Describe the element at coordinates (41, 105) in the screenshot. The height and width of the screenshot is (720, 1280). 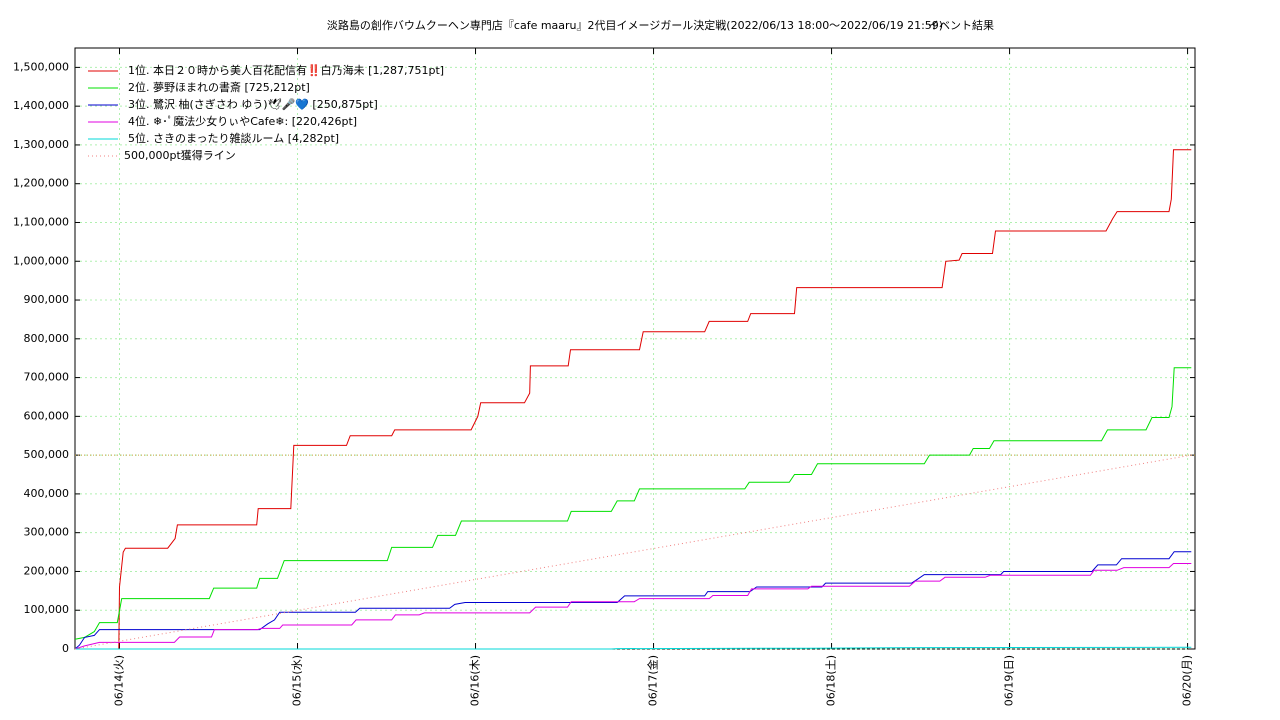
I see `y-tick-label: 1,400,000` at that location.